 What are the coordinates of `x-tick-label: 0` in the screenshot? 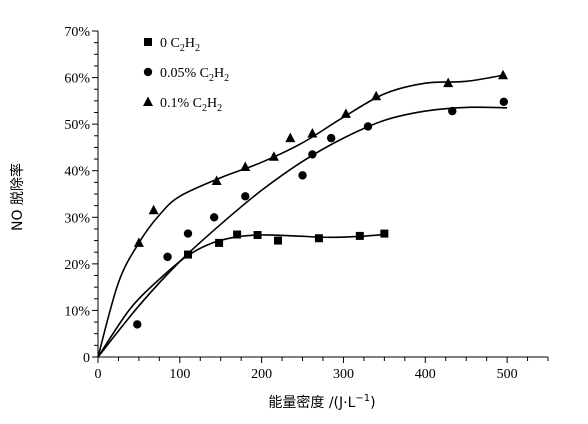 It's located at (98, 374).